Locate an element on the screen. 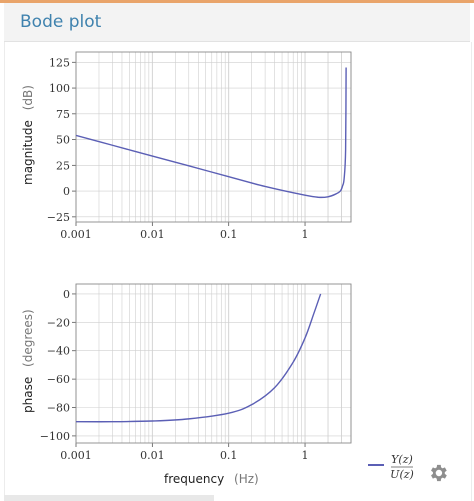 Image resolution: width=474 pixels, height=501 pixels. magnitude-axis-title: magnitude is located at coordinates (28, 152).